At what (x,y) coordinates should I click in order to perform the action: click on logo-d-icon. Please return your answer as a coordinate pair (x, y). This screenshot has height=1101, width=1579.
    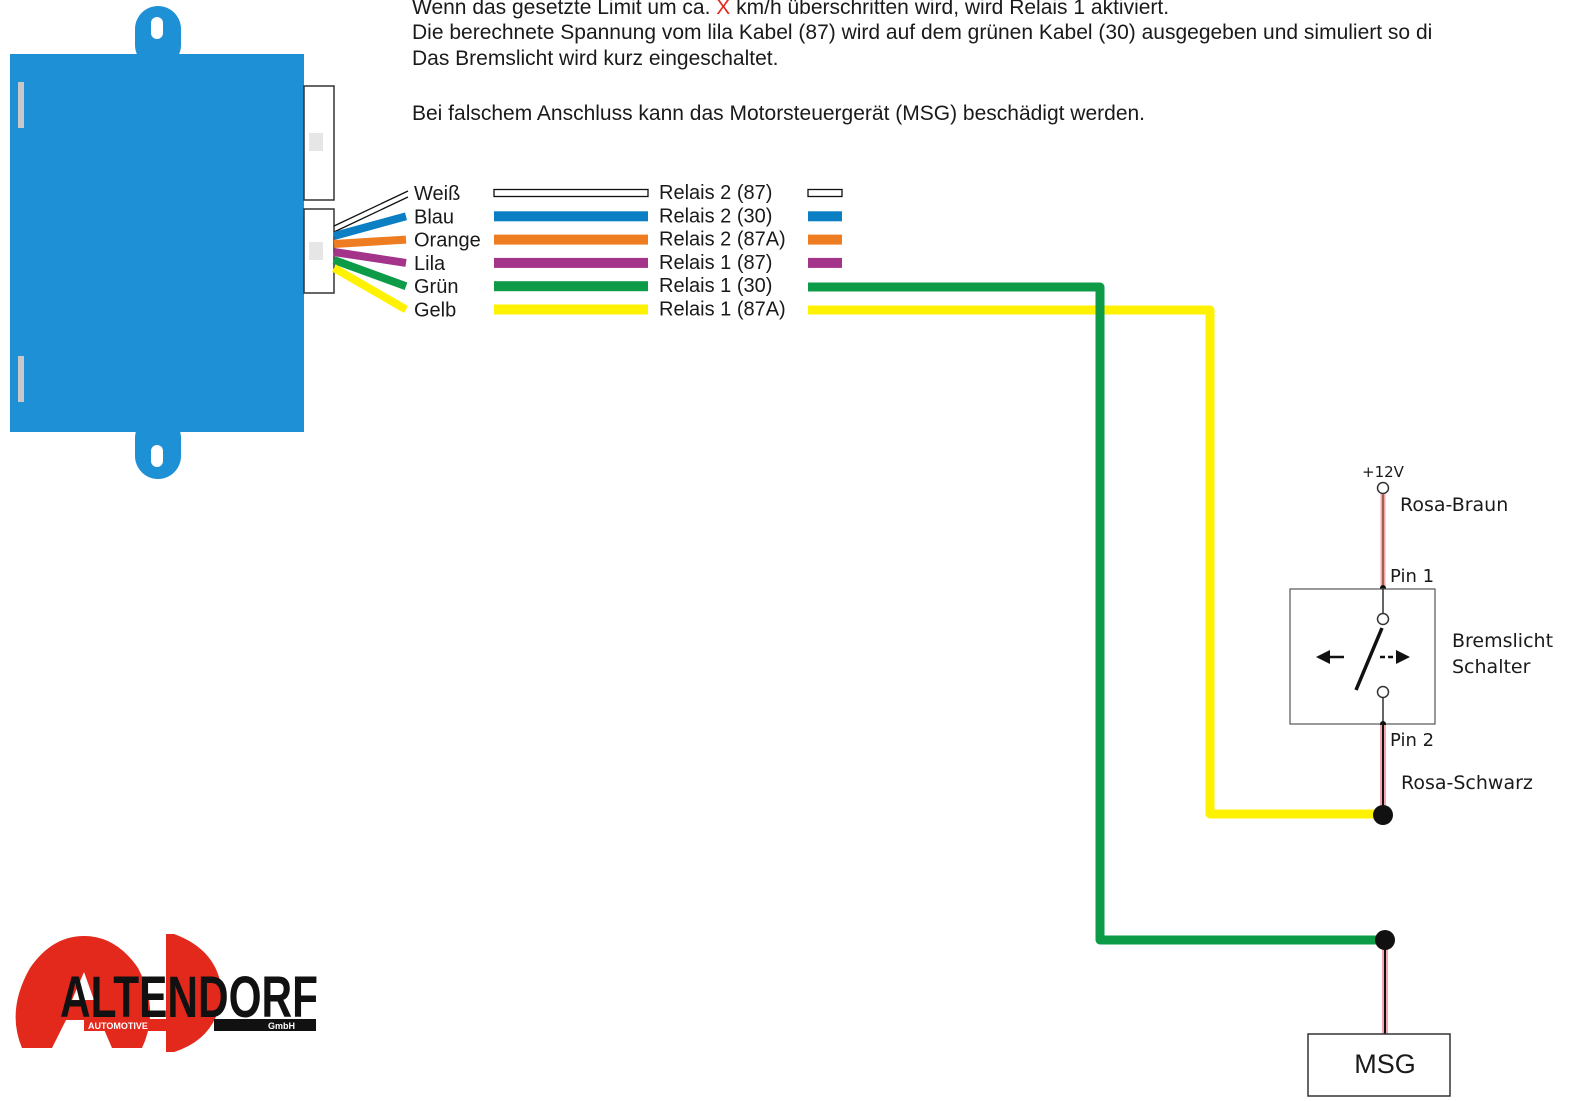
    Looking at the image, I should click on (194, 993).